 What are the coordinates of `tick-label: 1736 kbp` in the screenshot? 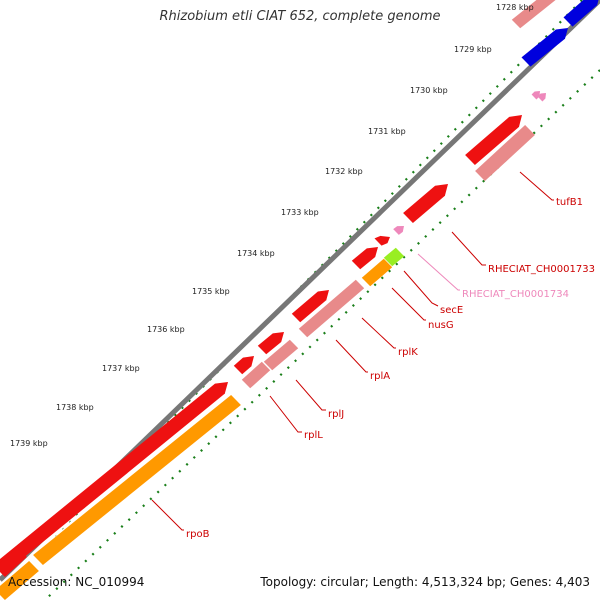 It's located at (166, 329).